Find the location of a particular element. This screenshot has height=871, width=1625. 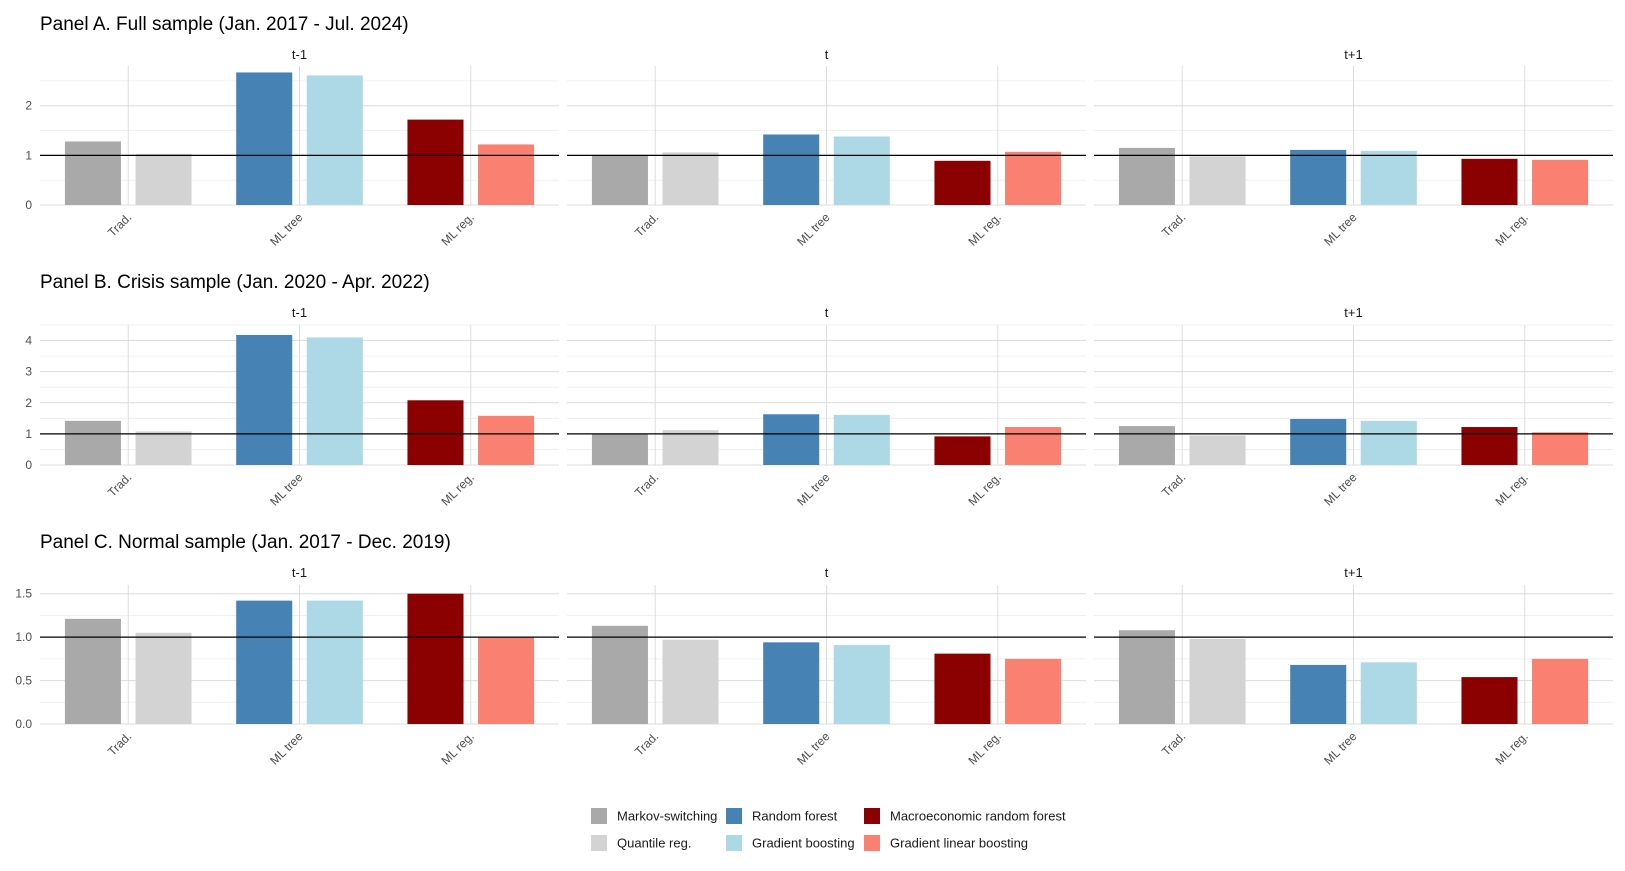

legend-label: Markov-switching is located at coordinates (667, 816).